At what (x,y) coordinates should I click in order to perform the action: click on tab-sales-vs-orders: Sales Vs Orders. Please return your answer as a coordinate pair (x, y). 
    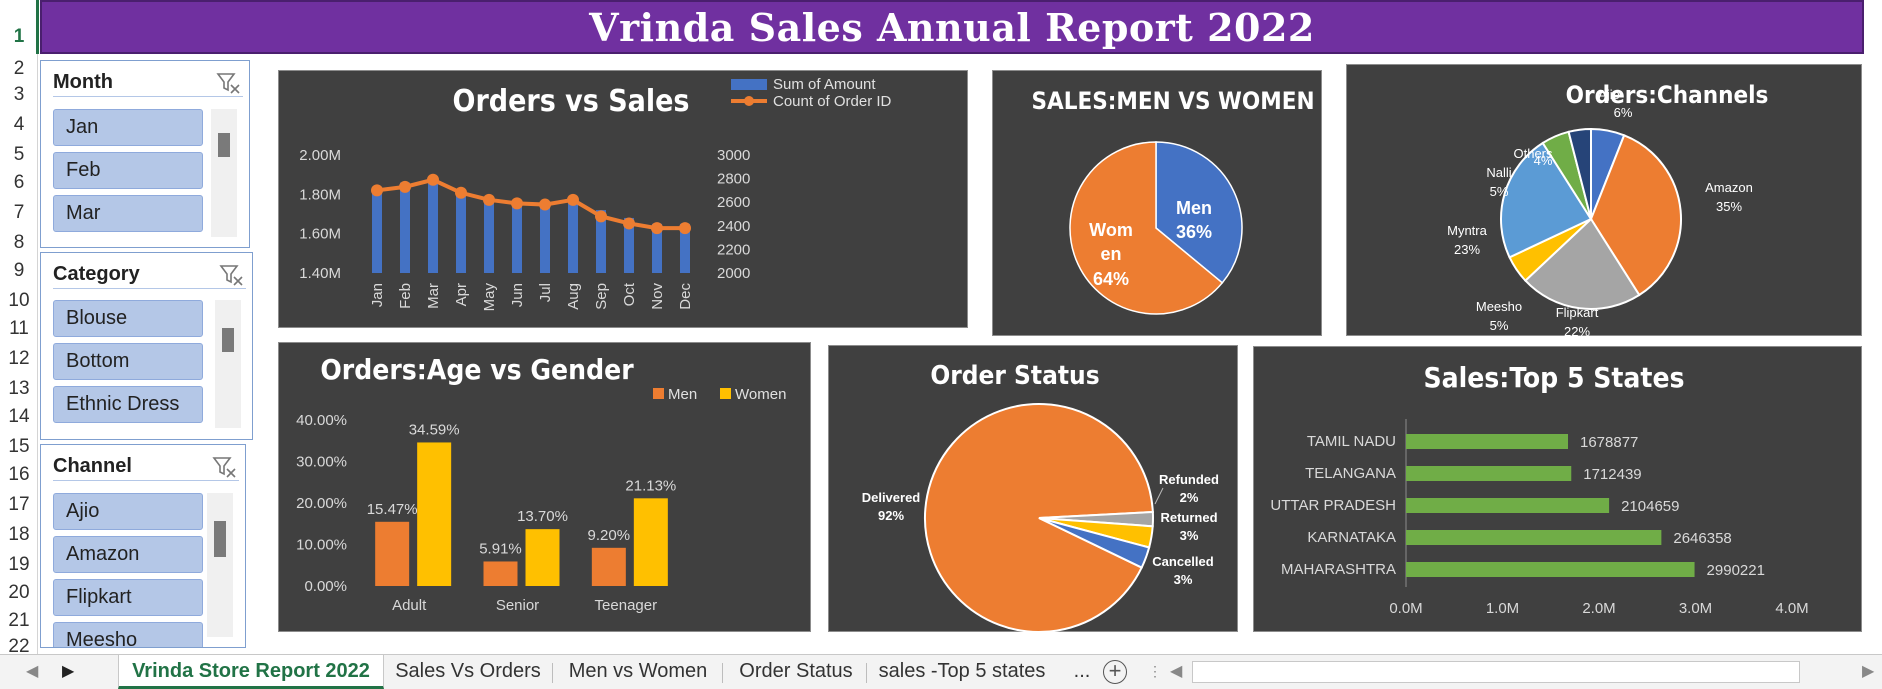
    Looking at the image, I should click on (468, 671).